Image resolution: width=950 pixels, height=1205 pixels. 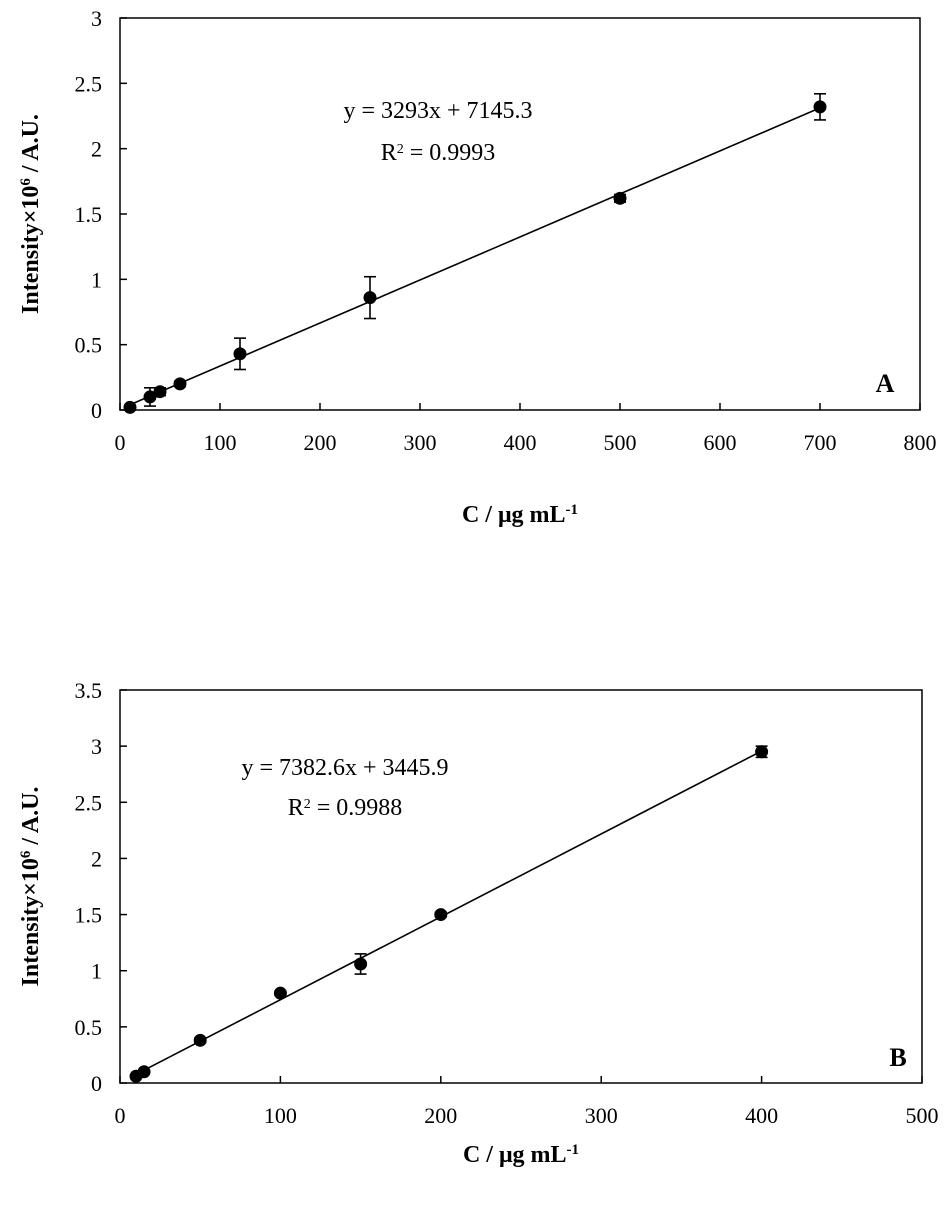 I want to click on panel-label: A, so click(x=885, y=383).